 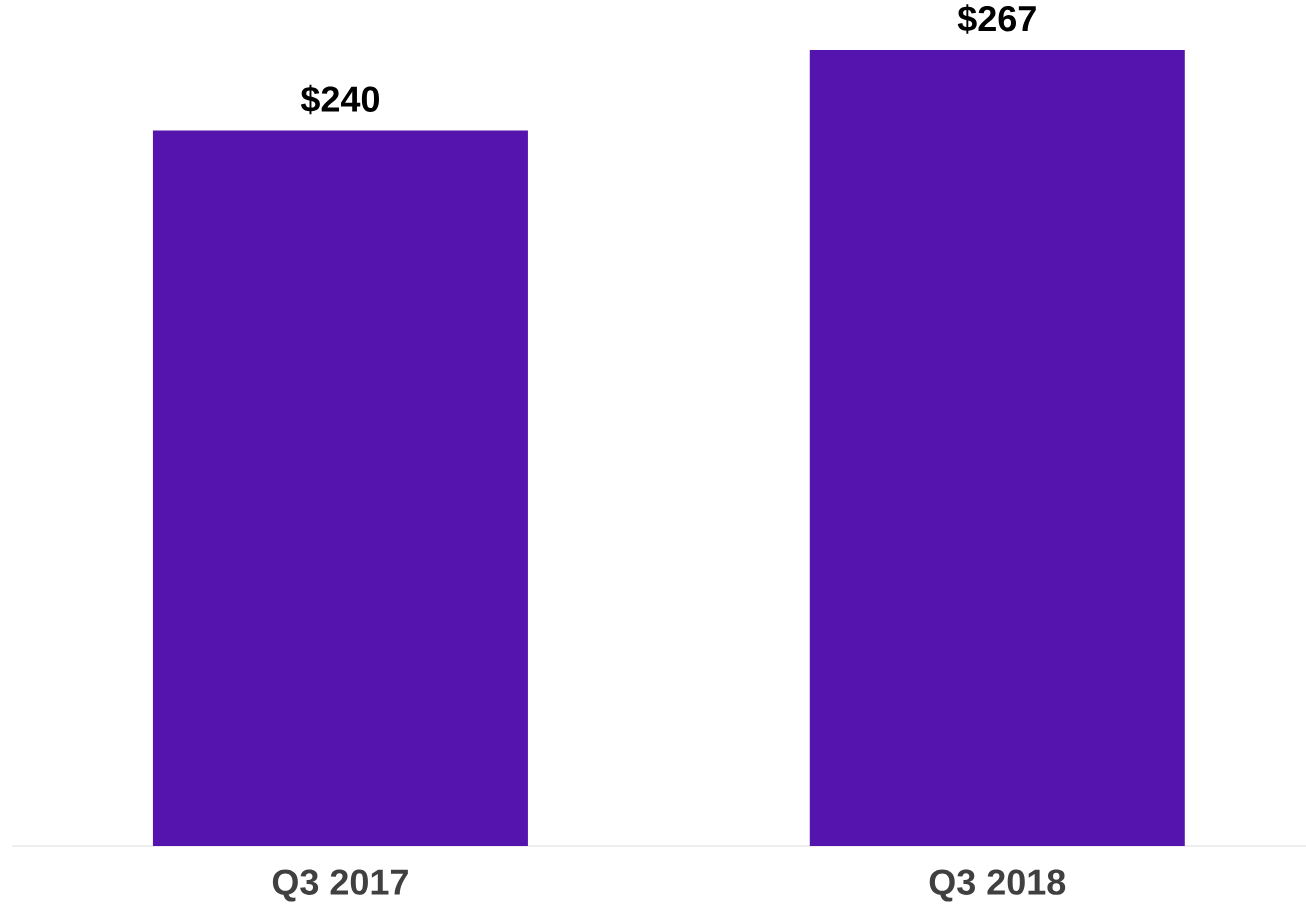 I want to click on x-tick-label: Q3 2017, so click(x=340, y=885).